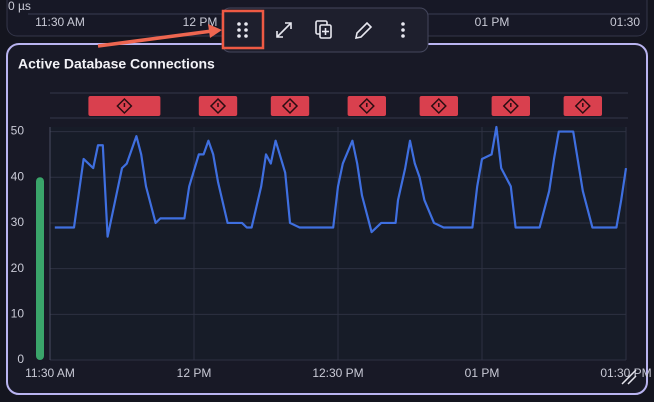  I want to click on x-tick-label: 11:30 AM, so click(50, 373).